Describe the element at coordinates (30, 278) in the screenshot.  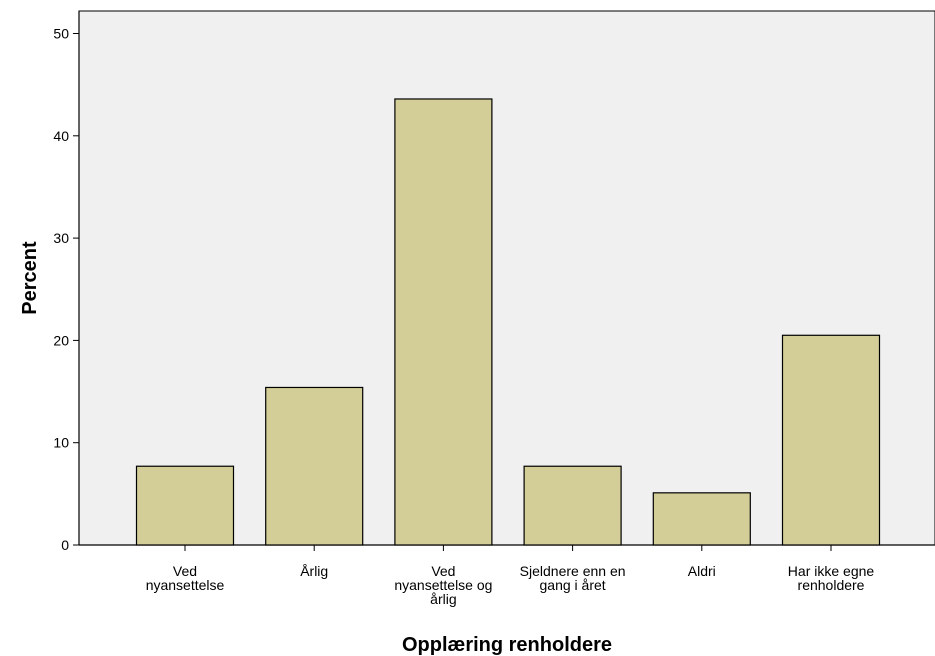
I see `y-axis-title: Percent` at that location.